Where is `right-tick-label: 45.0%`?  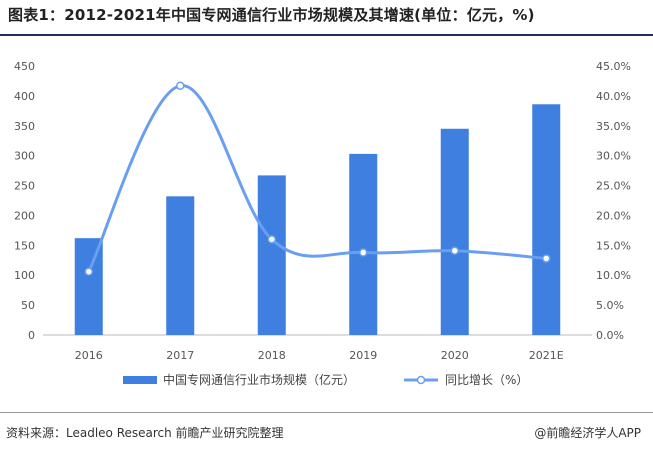 right-tick-label: 45.0% is located at coordinates (613, 66).